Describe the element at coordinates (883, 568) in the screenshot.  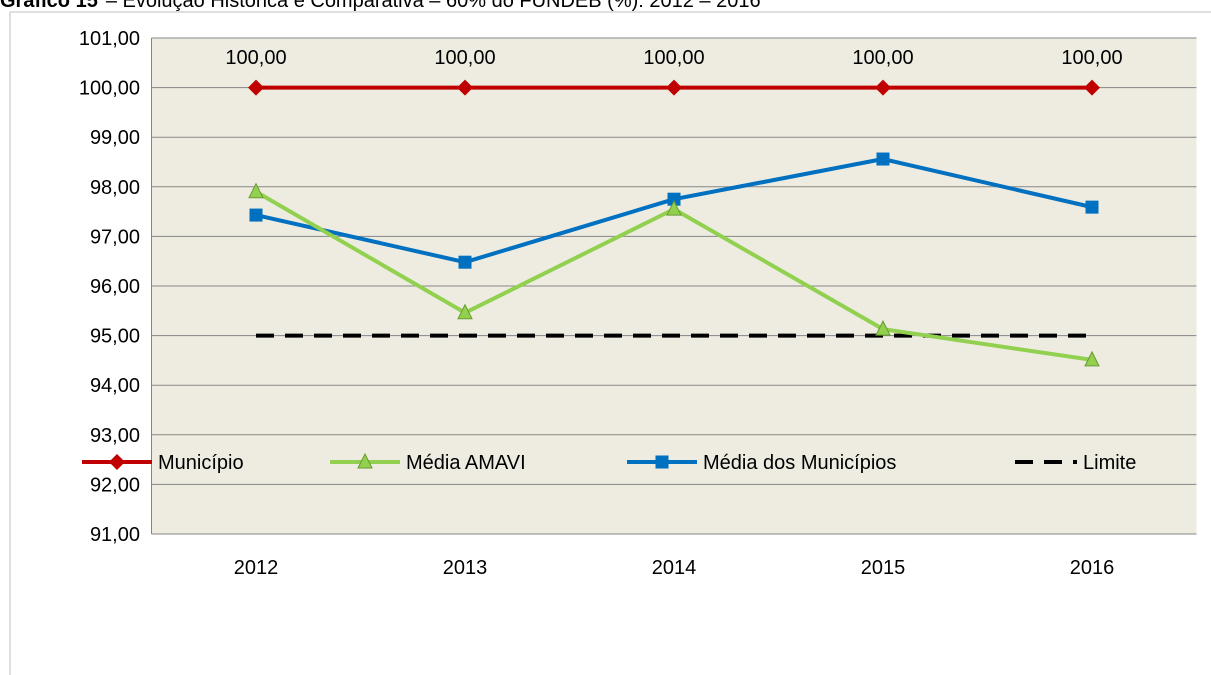
I see `x-tick-label: 2015` at that location.